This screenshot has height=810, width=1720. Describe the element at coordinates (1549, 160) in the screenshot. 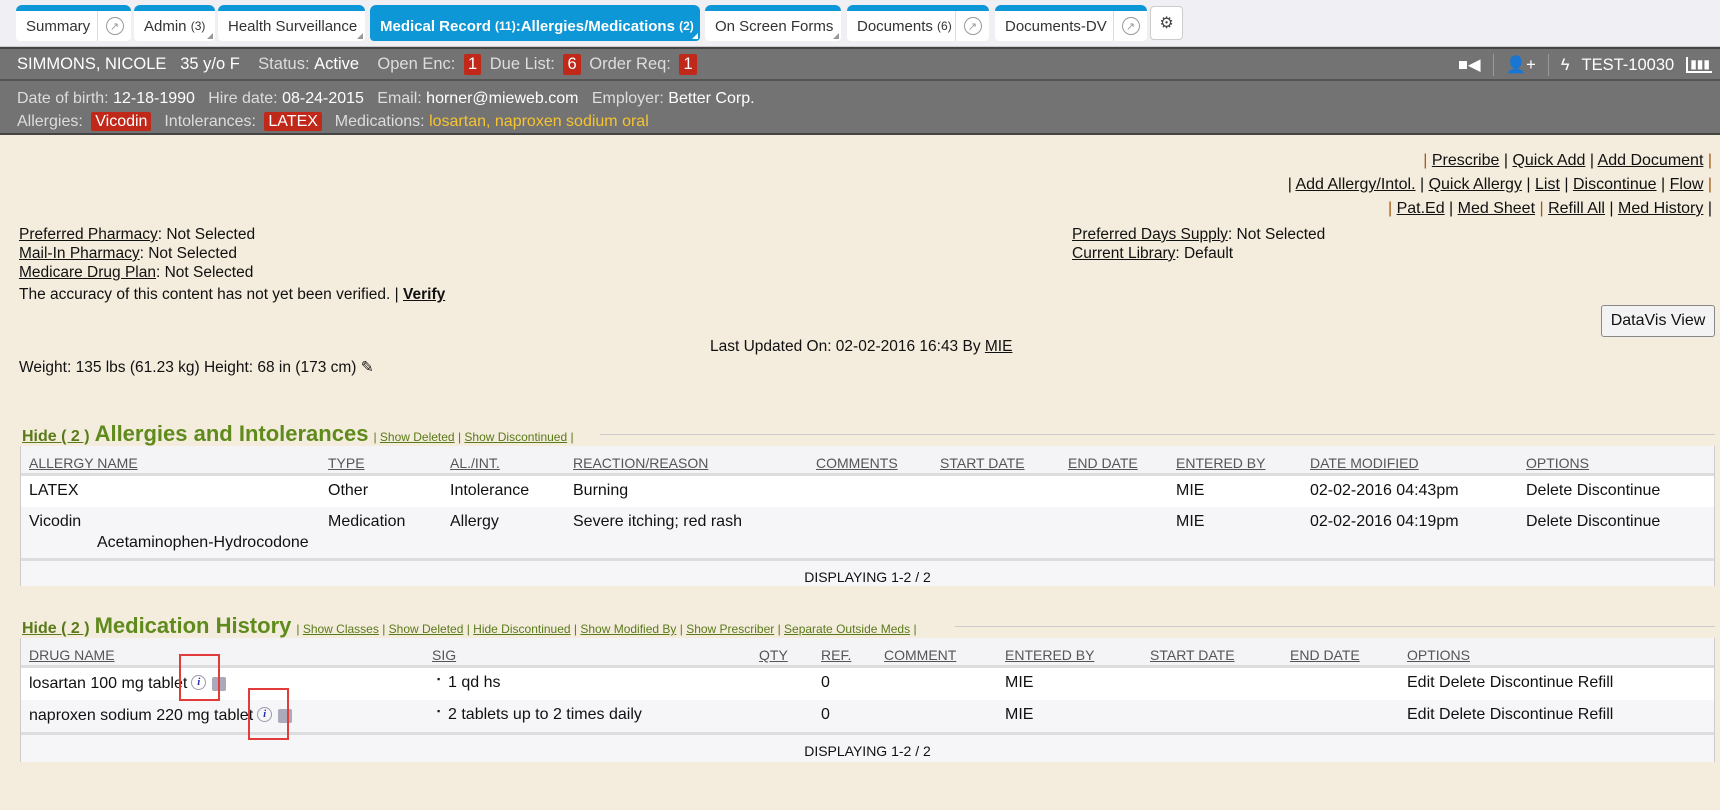

I see `quick-add-link: Quick Add` at that location.